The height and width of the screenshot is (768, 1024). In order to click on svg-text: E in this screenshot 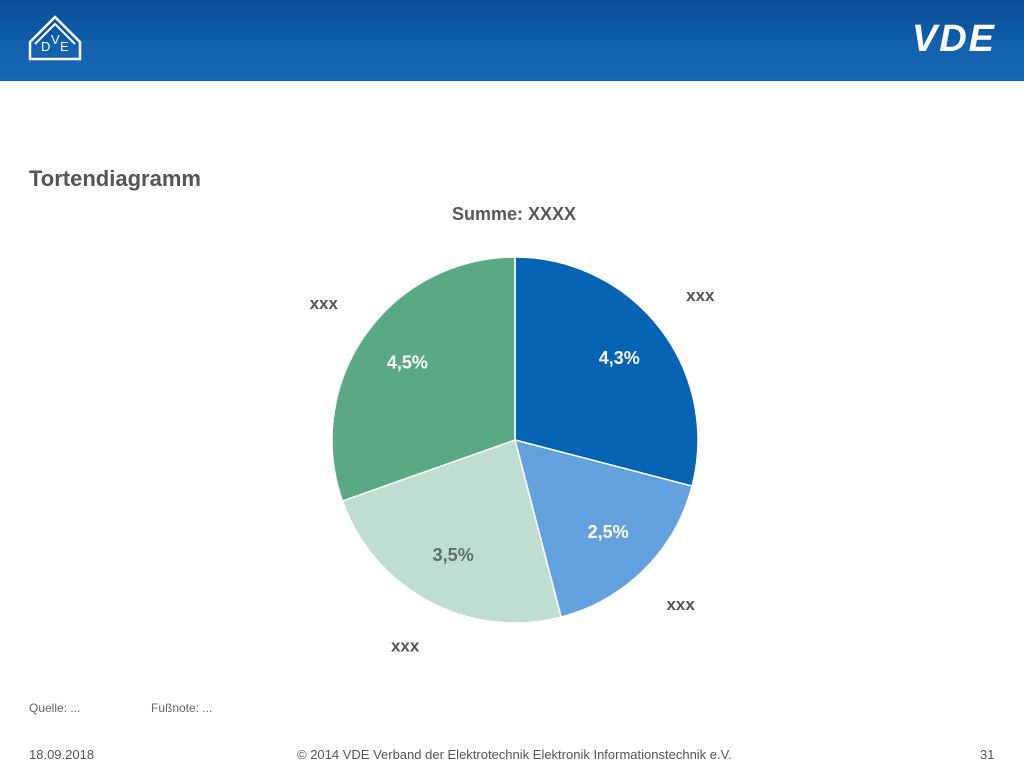, I will do `click(64, 46)`.